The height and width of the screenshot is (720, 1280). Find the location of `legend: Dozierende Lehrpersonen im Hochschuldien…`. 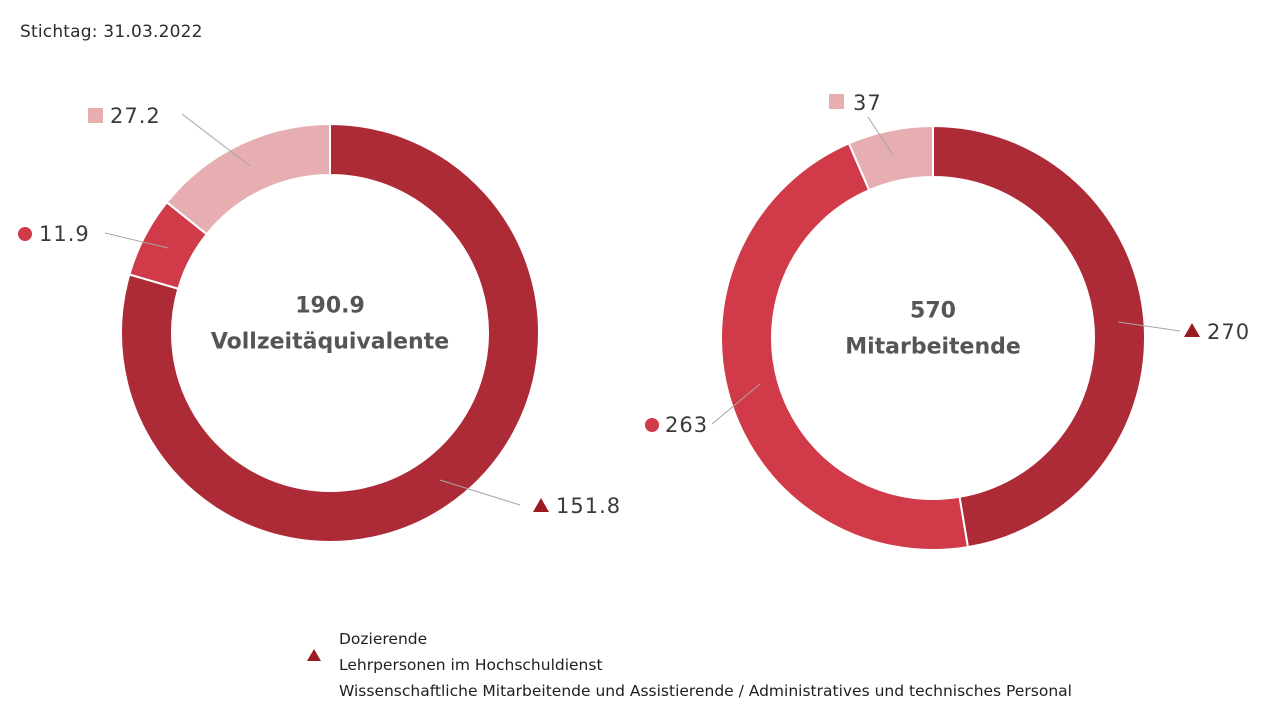

legend: Dozierende Lehrpersonen im Hochschuldien… is located at coordinates (689, 665).